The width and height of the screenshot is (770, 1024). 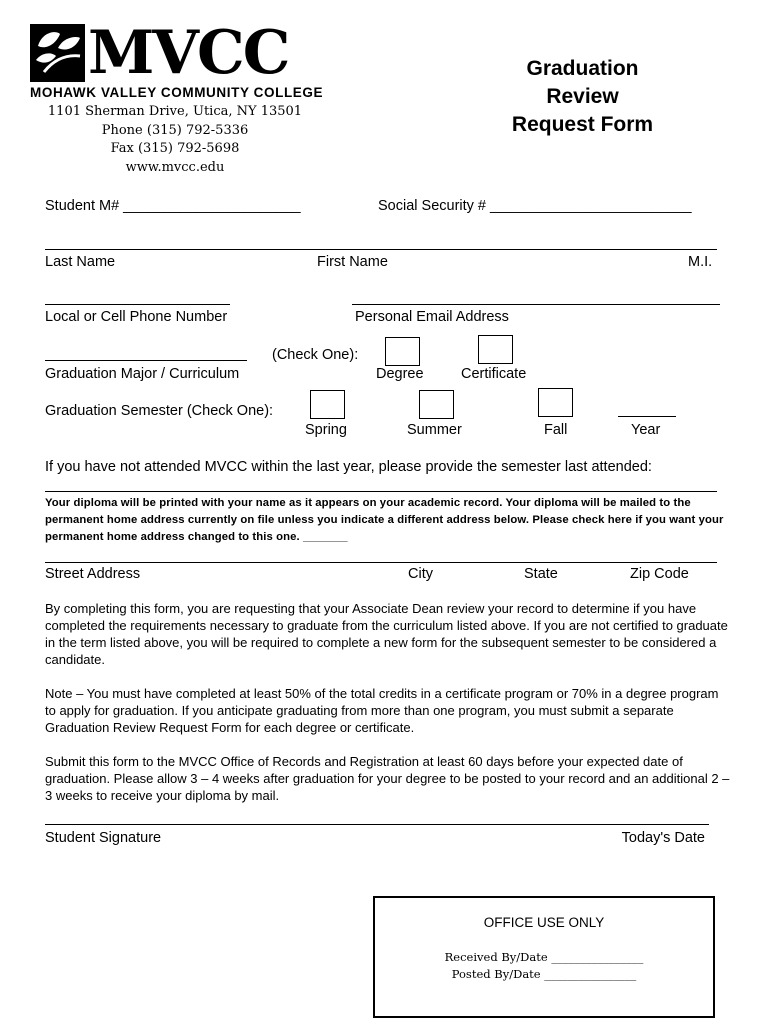 What do you see at coordinates (381, 491) in the screenshot?
I see `last-attended-line` at bounding box center [381, 491].